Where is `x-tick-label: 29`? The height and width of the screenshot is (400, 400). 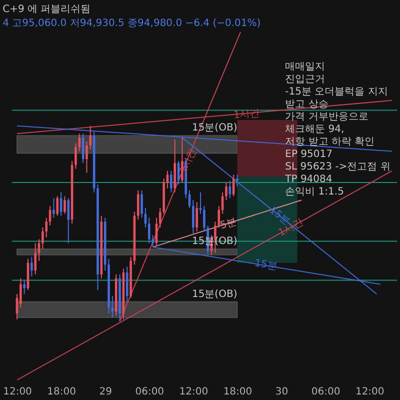 x-tick-label: 29 is located at coordinates (105, 392).